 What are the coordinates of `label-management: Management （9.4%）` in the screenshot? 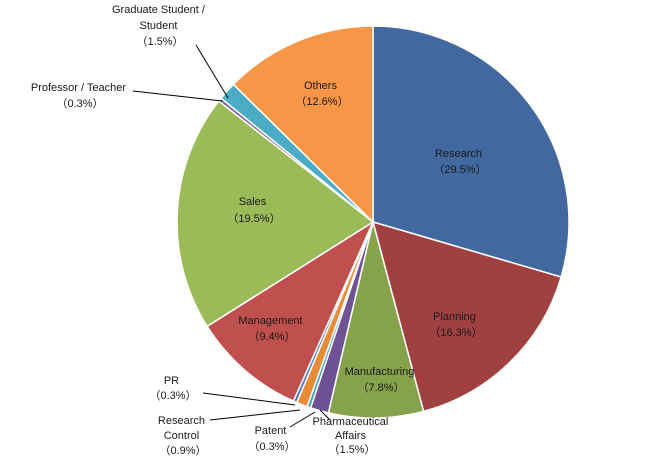 It's located at (271, 329).